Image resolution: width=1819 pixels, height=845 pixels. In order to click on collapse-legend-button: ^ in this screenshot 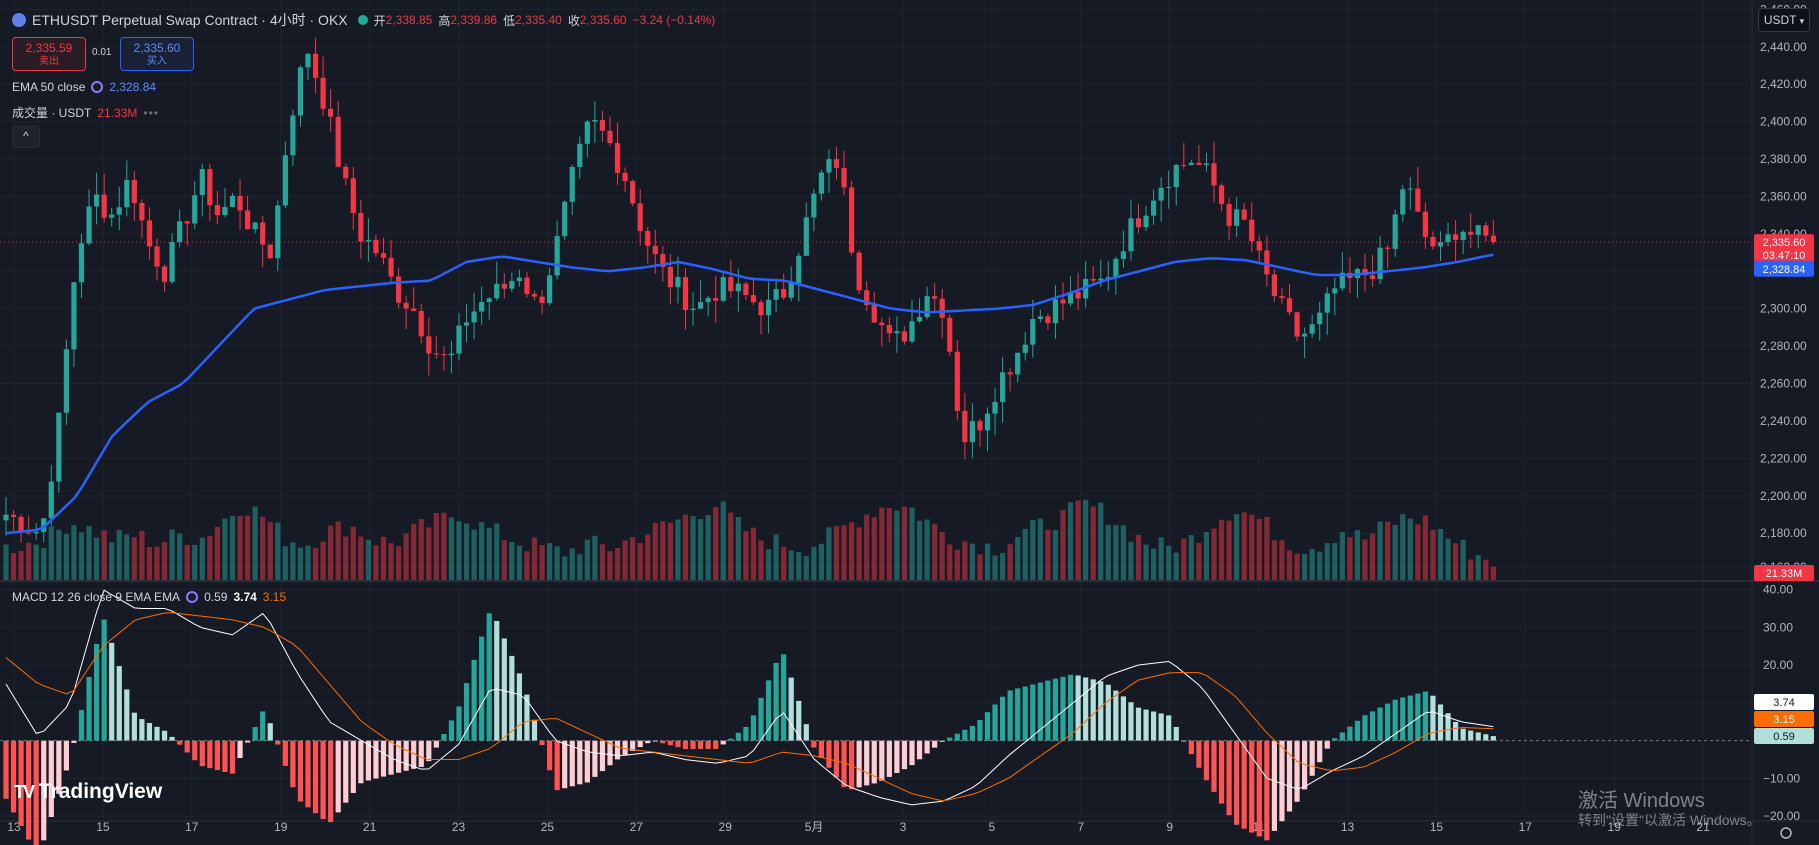, I will do `click(26, 137)`.